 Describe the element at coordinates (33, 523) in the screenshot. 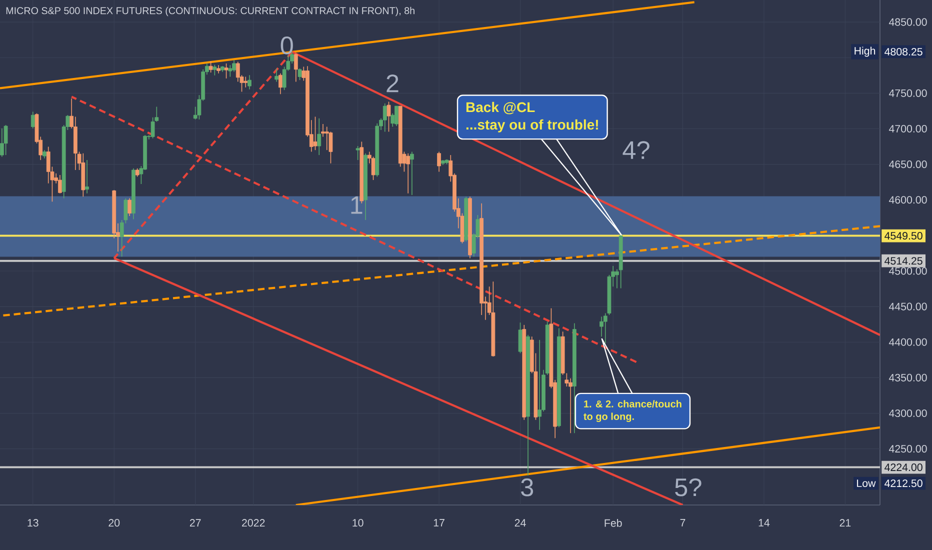

I see `x-tick-label: 13` at that location.